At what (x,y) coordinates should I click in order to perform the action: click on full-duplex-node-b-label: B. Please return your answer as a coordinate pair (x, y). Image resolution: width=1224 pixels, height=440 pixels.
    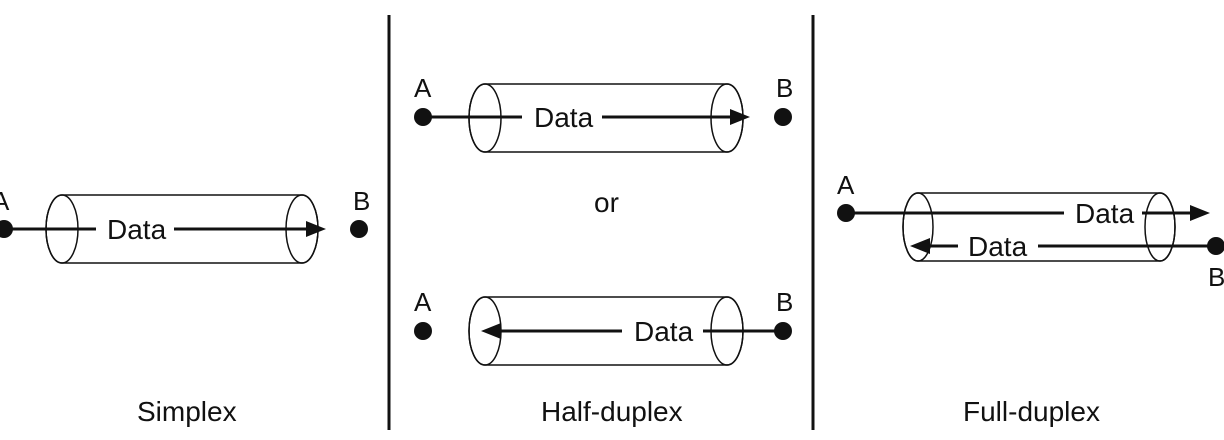
    Looking at the image, I should click on (1216, 277).